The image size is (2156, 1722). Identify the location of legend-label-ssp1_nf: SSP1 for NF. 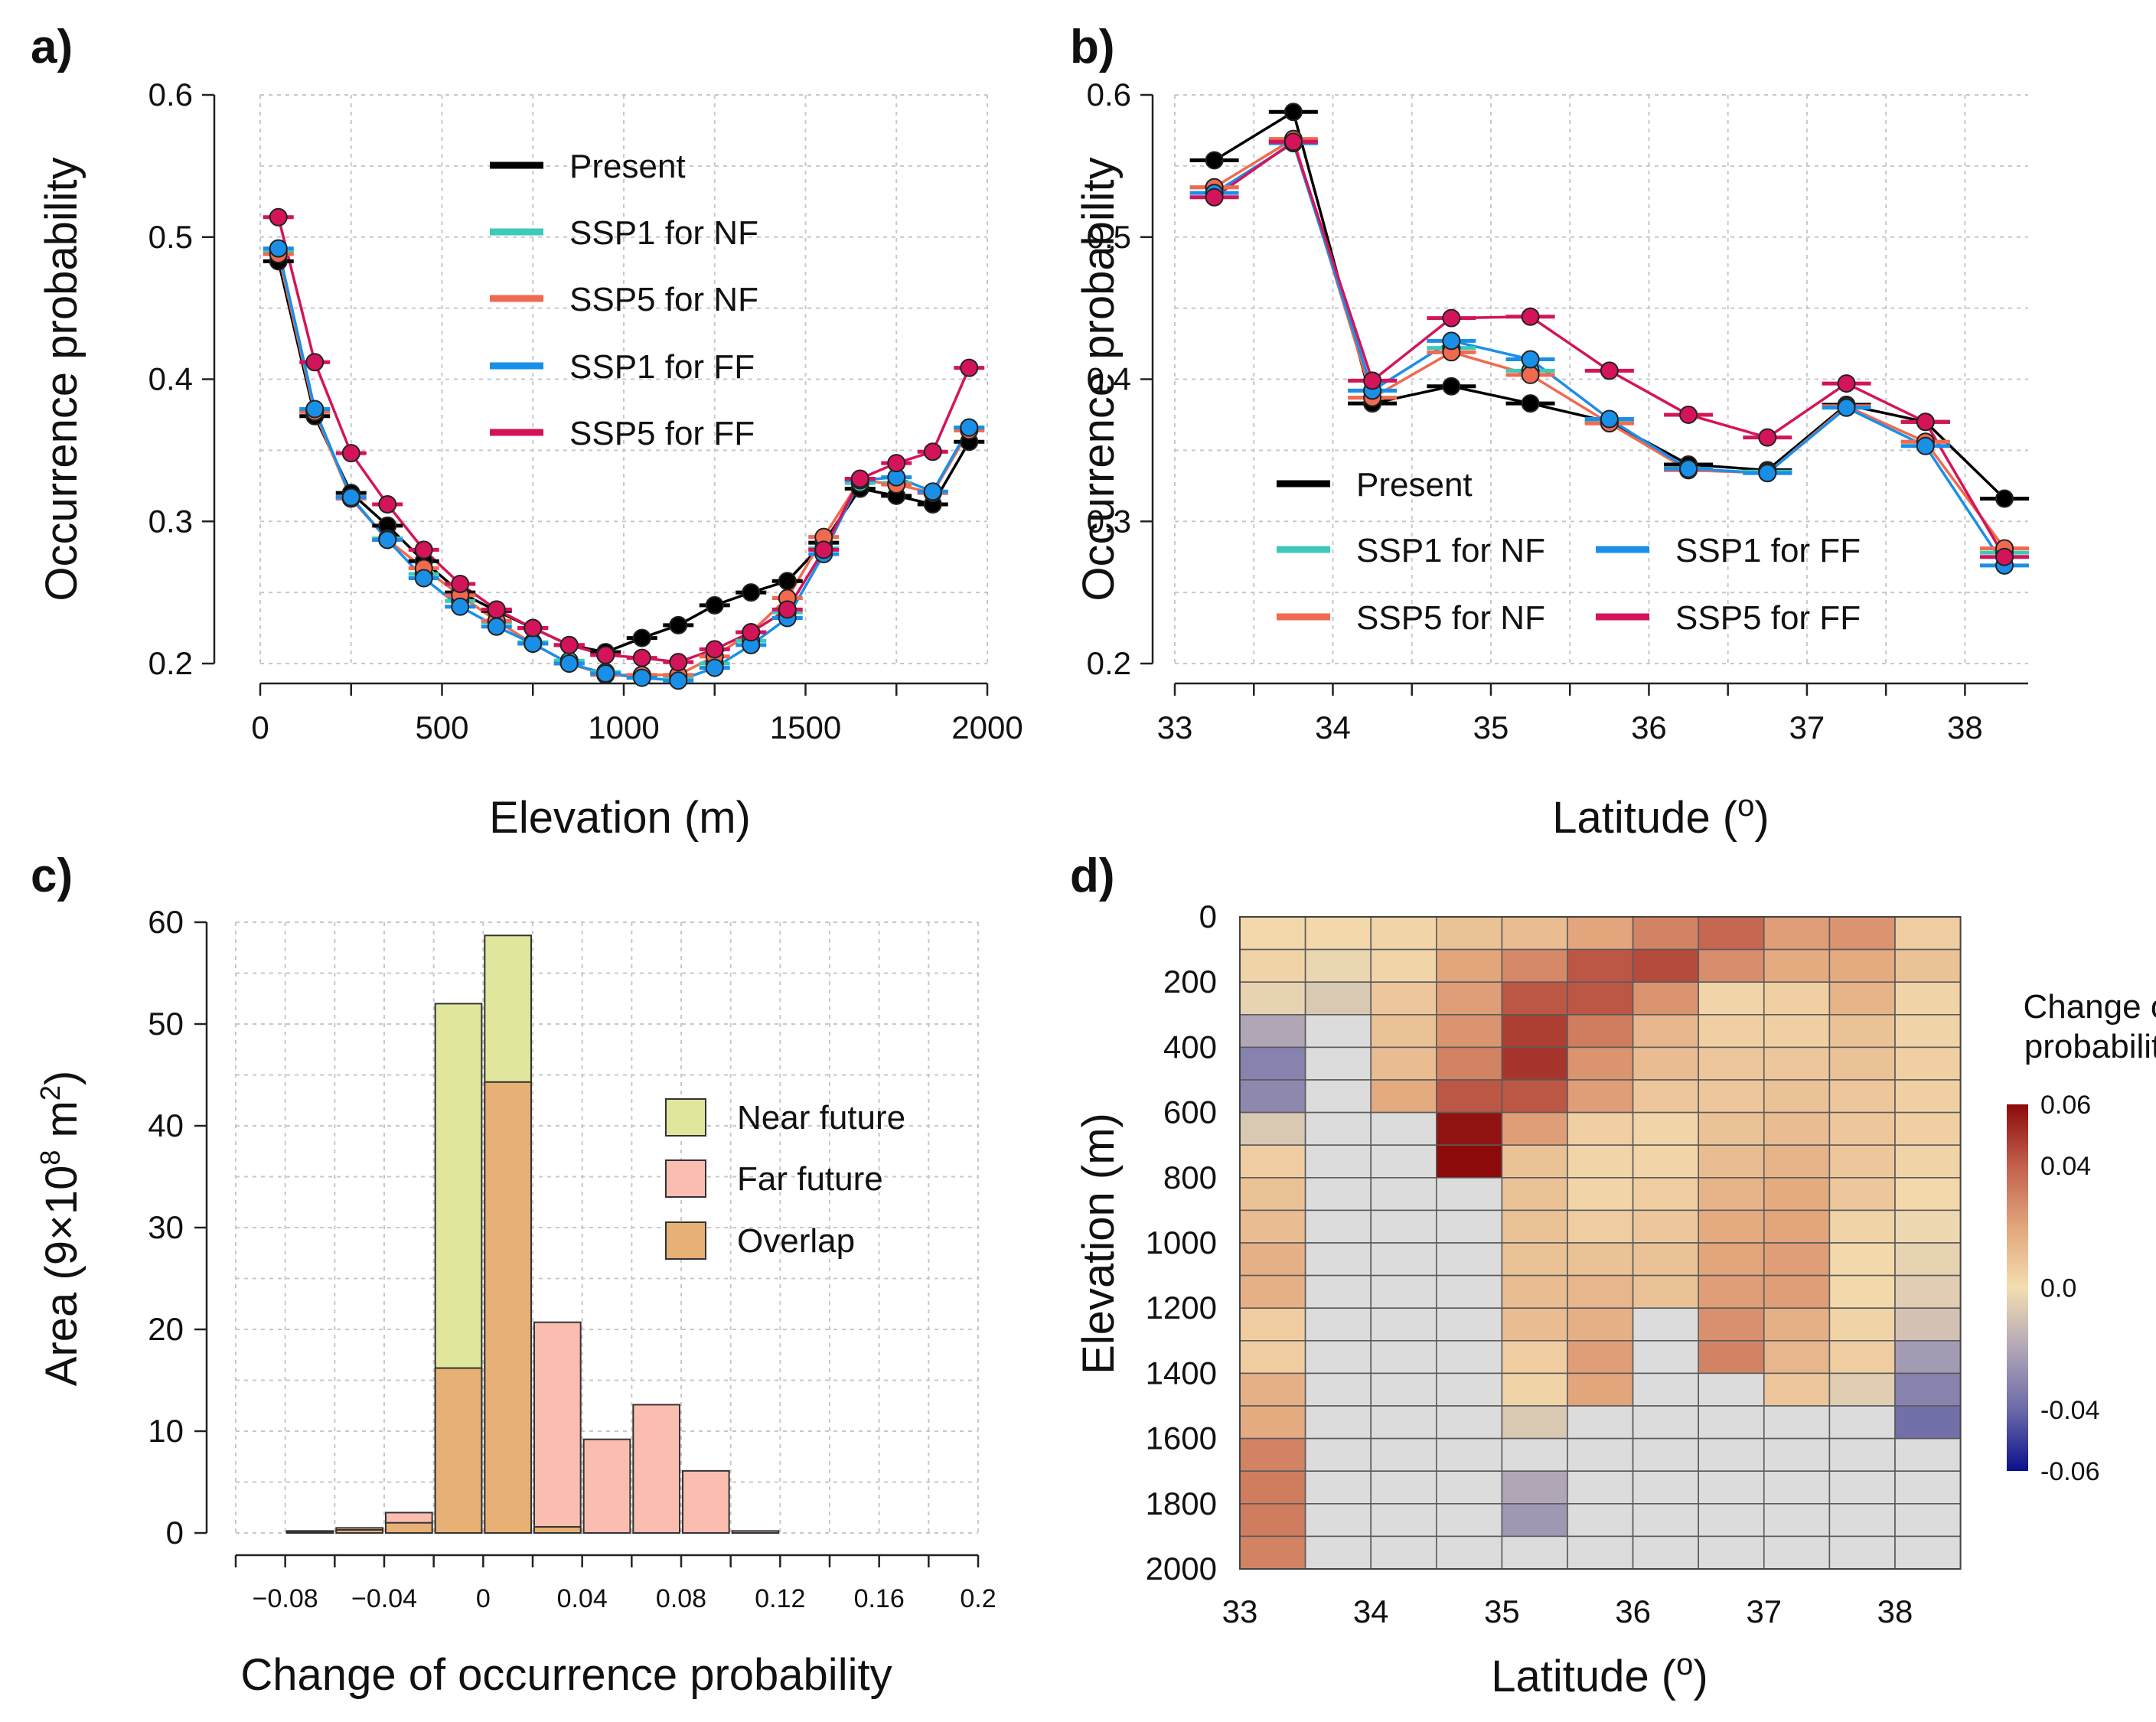
(663, 233).